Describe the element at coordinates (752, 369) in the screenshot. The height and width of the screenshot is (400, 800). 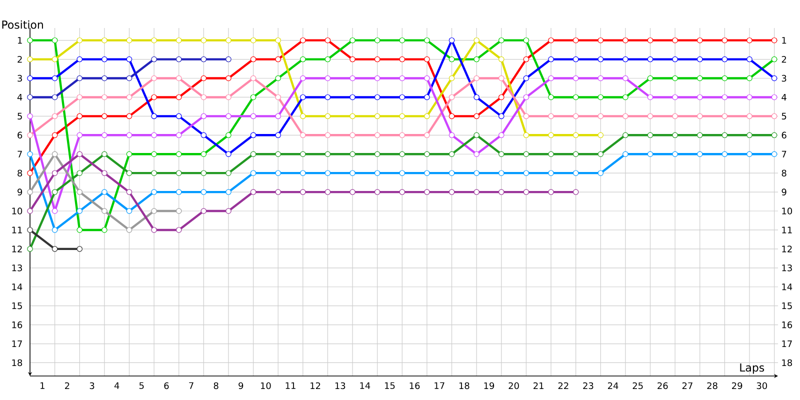
I see `x-axis-title: Laps` at that location.